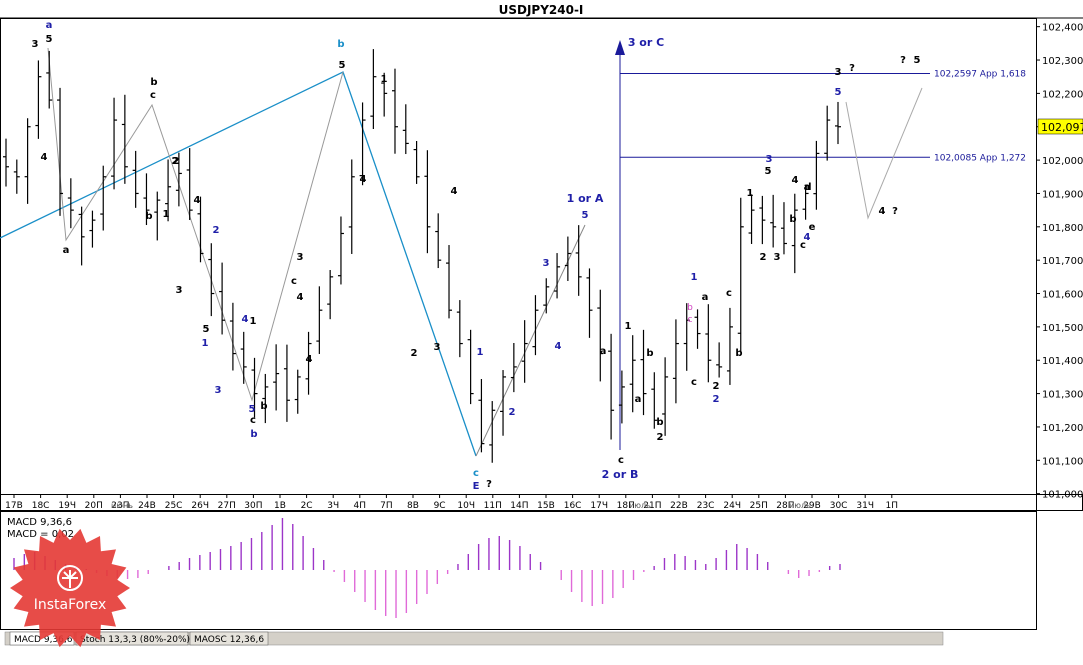 Image resolution: width=1083 pixels, height=665 pixels. Describe the element at coordinates (652, 506) in the screenshot. I see `x-tick-label: 21П` at that location.